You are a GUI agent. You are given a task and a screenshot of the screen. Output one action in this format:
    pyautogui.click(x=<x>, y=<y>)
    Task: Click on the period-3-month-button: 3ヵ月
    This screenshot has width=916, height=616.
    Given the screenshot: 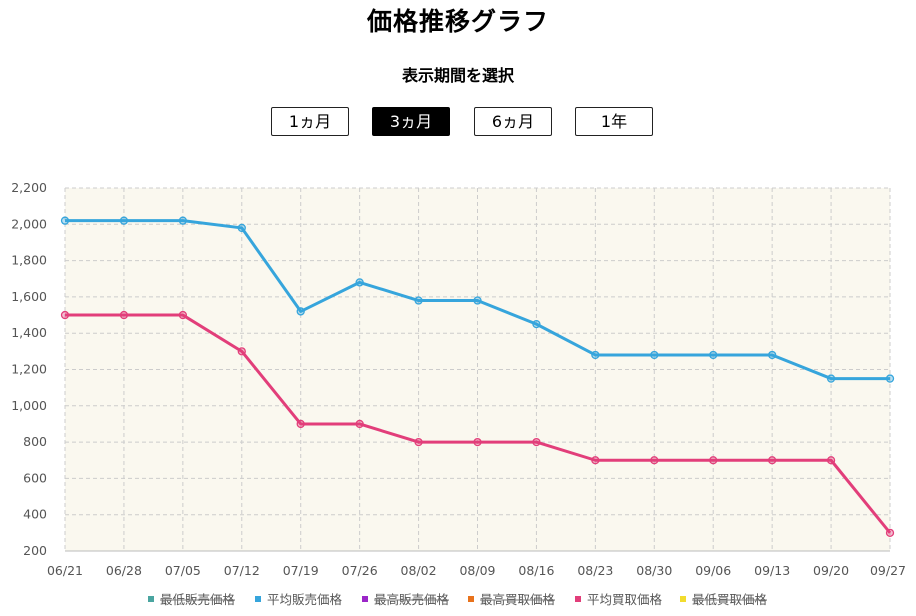 What is the action you would take?
    pyautogui.click(x=411, y=121)
    